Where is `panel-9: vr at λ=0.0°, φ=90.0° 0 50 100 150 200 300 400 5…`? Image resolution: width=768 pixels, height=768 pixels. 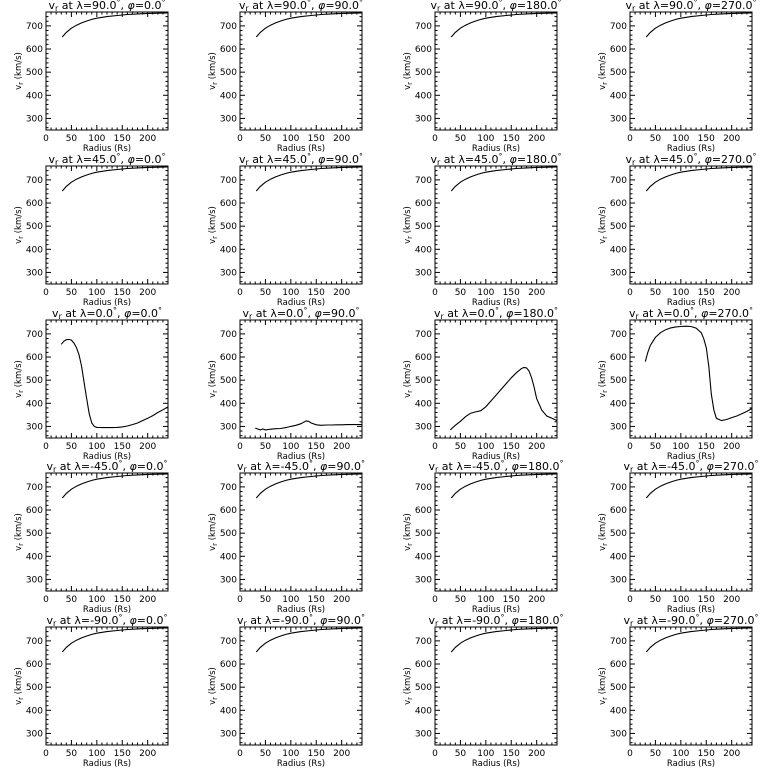
panel-9: vr at λ=0.0°, φ=90.0° 0 50 100 150 200 300 400 5… is located at coordinates (285, 384).